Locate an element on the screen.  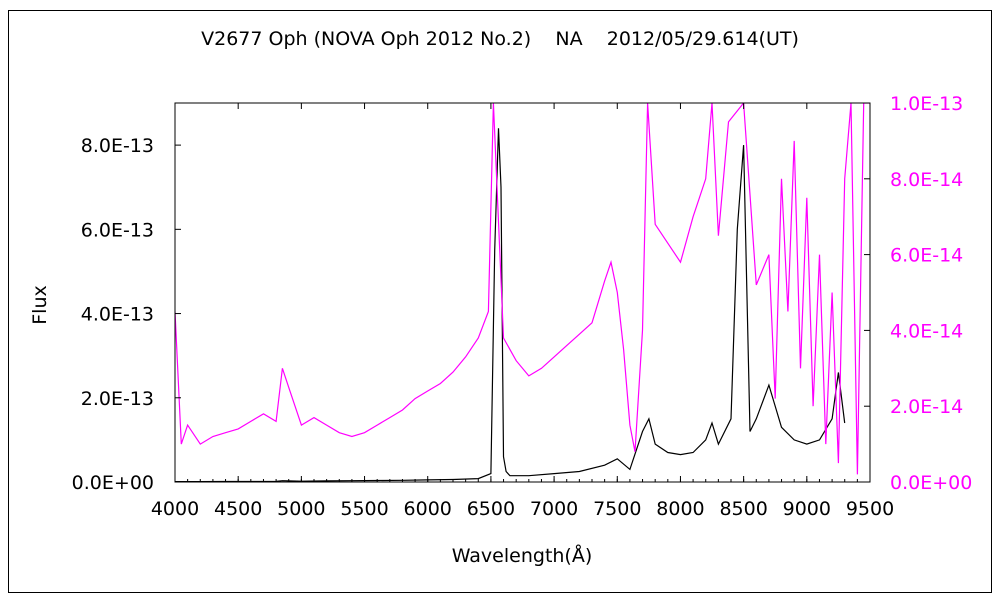
x-tick-label: 6500 is located at coordinates (491, 509).